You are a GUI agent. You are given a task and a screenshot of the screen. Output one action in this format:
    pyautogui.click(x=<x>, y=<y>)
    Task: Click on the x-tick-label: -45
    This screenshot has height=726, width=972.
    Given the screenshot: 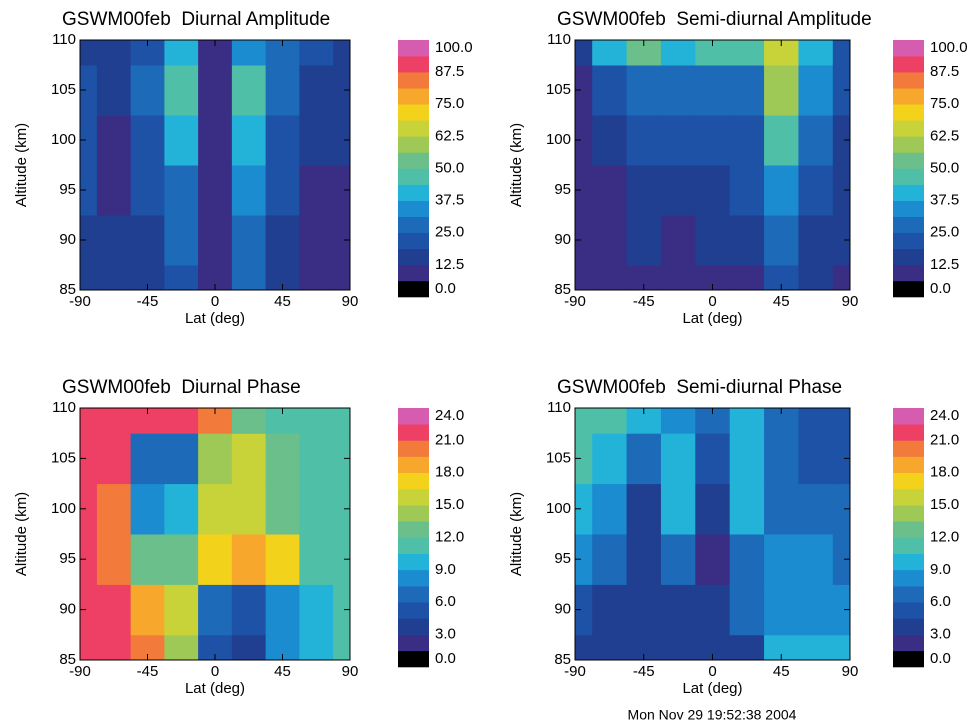 What is the action you would take?
    pyautogui.click(x=644, y=301)
    